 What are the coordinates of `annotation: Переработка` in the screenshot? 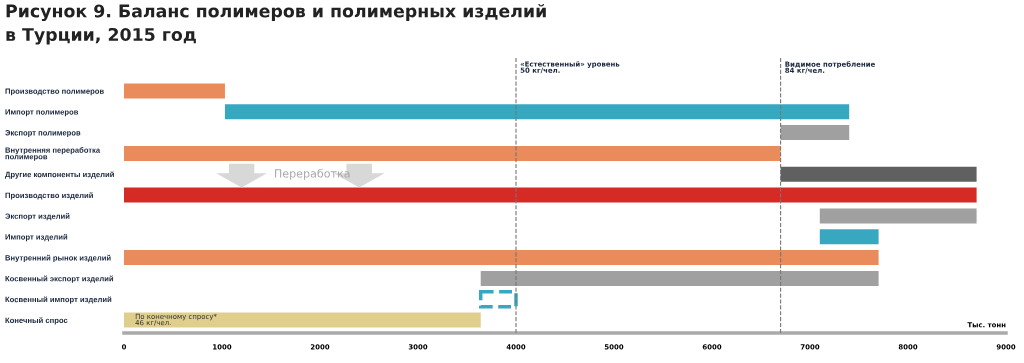 It's located at (312, 174).